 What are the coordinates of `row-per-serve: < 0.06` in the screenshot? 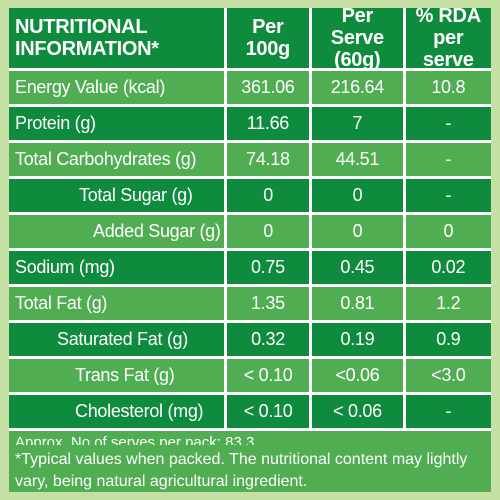 It's located at (357, 411).